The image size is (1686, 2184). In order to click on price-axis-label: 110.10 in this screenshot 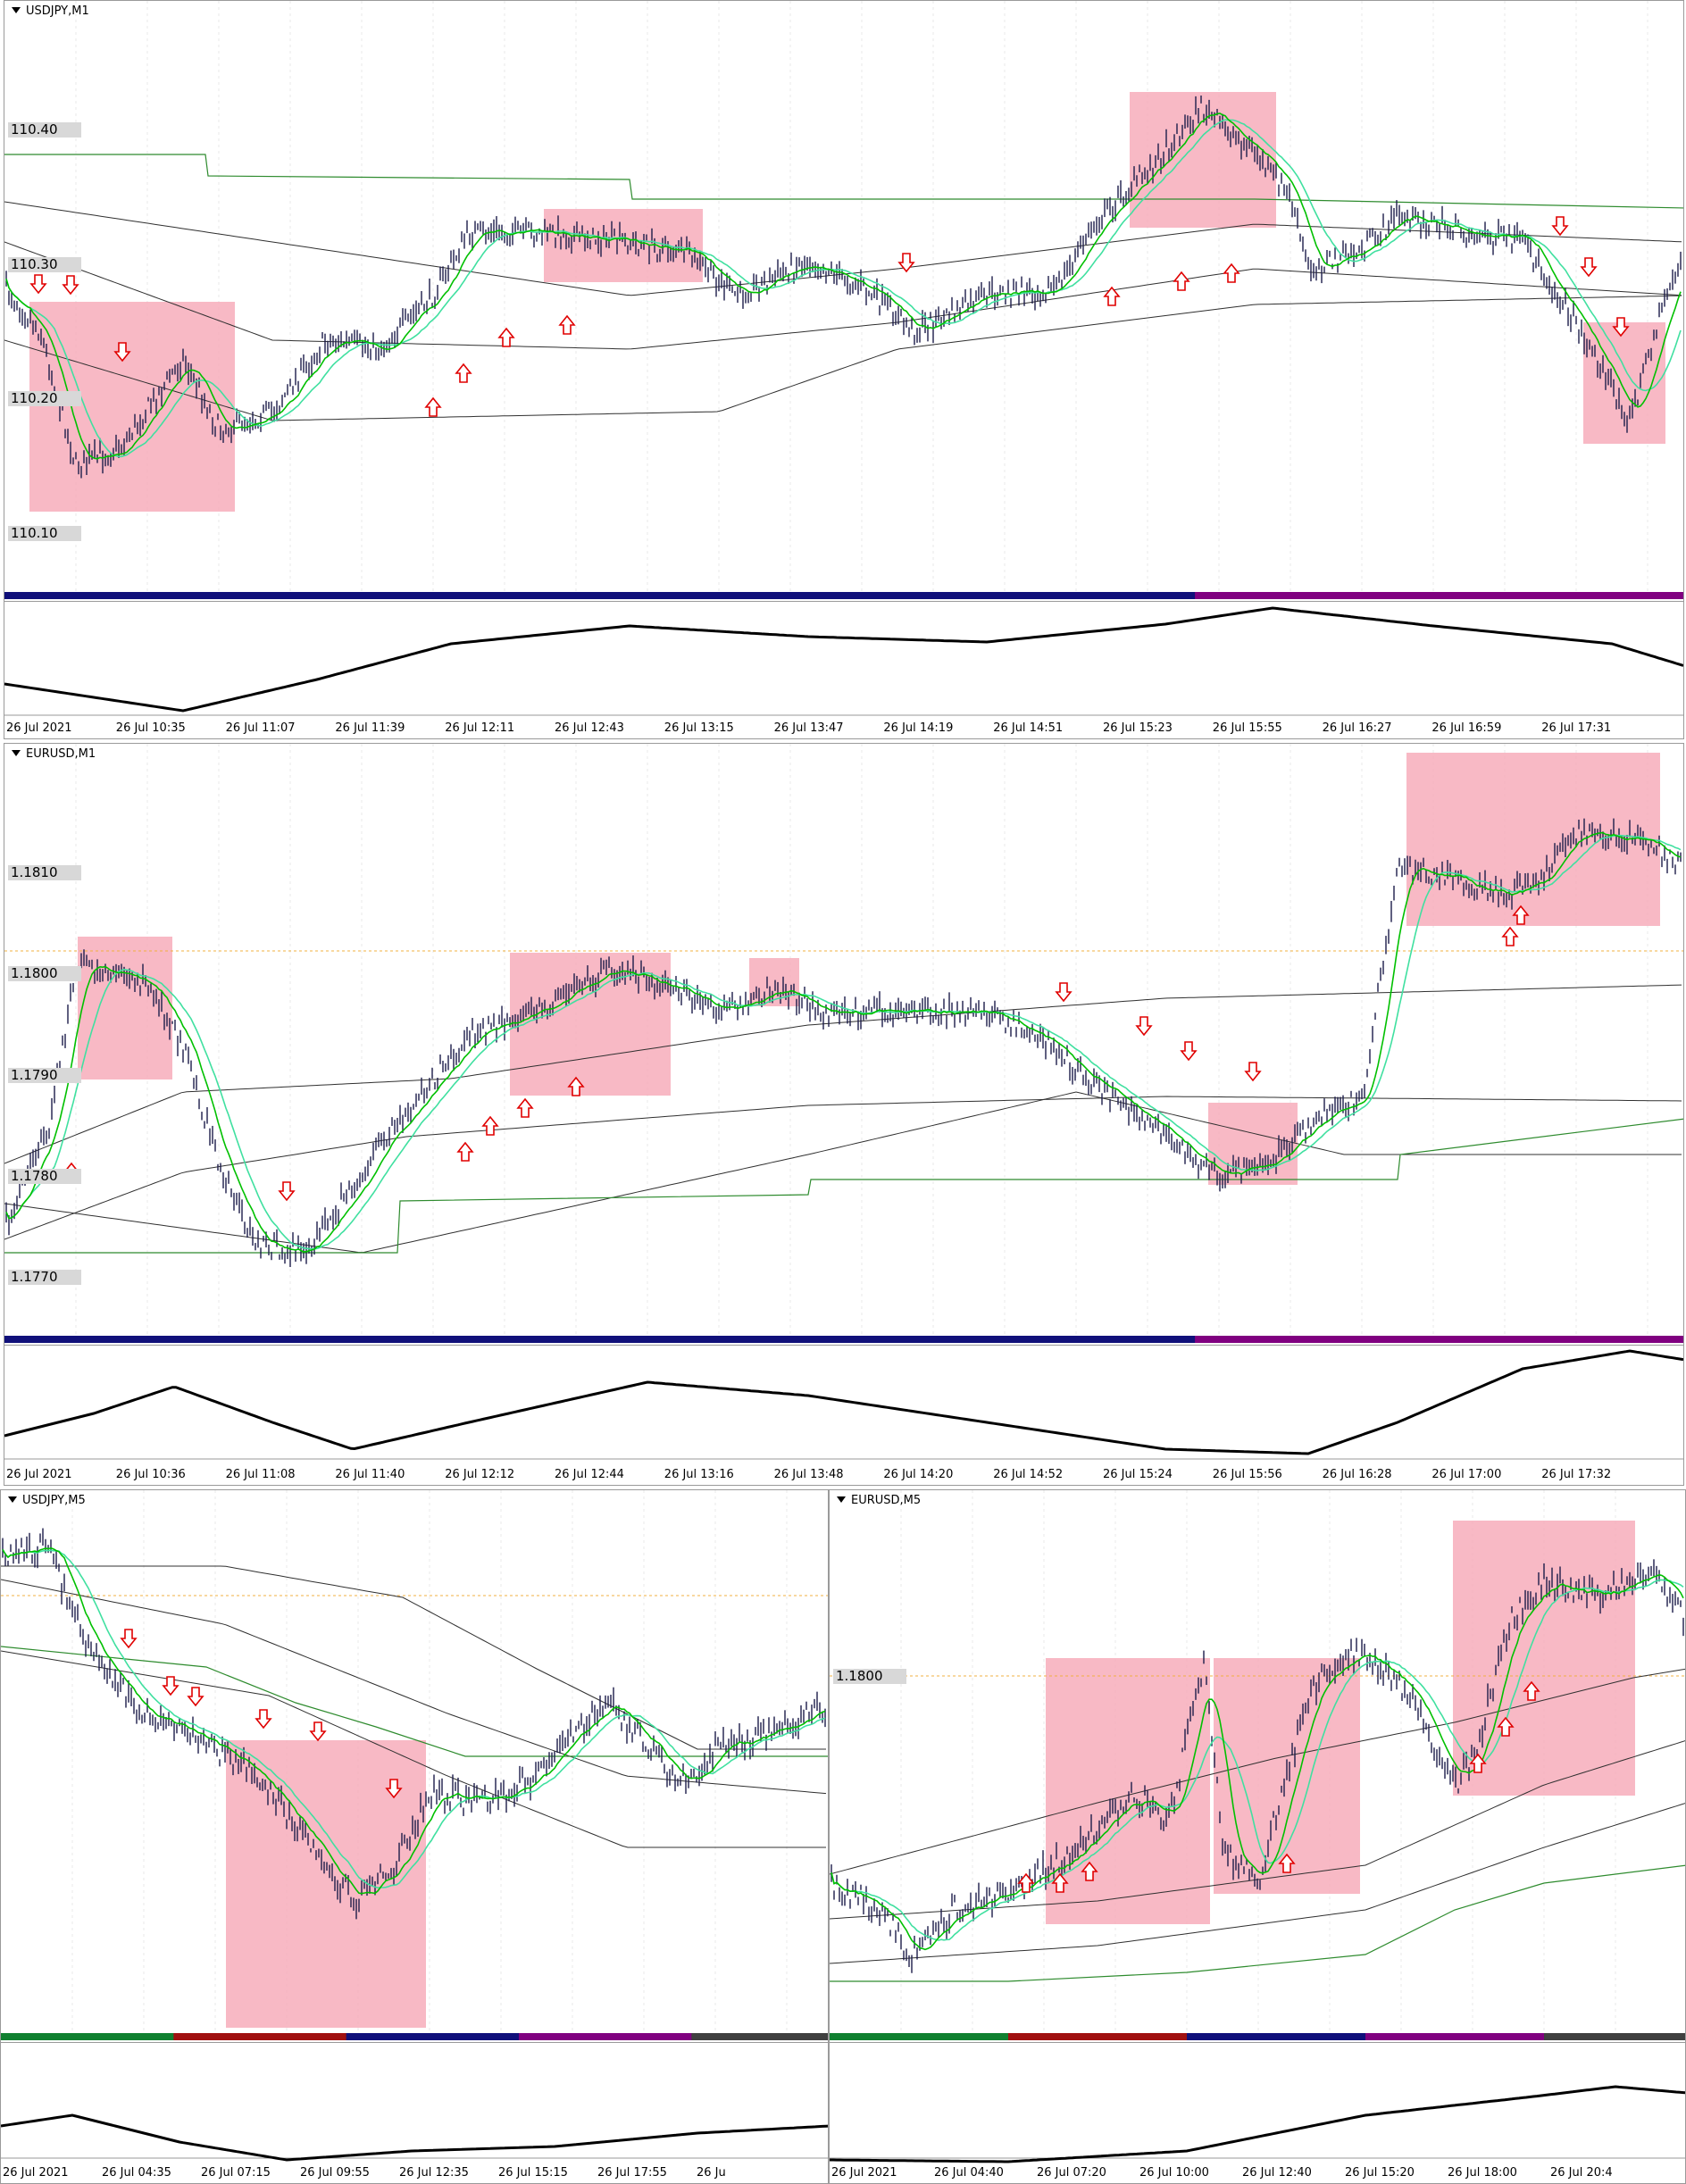, I will do `click(44, 533)`.